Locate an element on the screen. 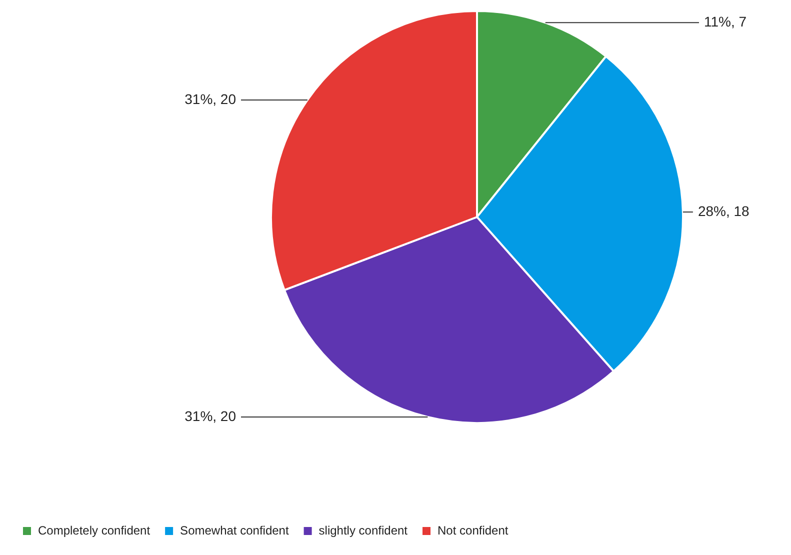  legend-label: Somewhat confident is located at coordinates (235, 530).